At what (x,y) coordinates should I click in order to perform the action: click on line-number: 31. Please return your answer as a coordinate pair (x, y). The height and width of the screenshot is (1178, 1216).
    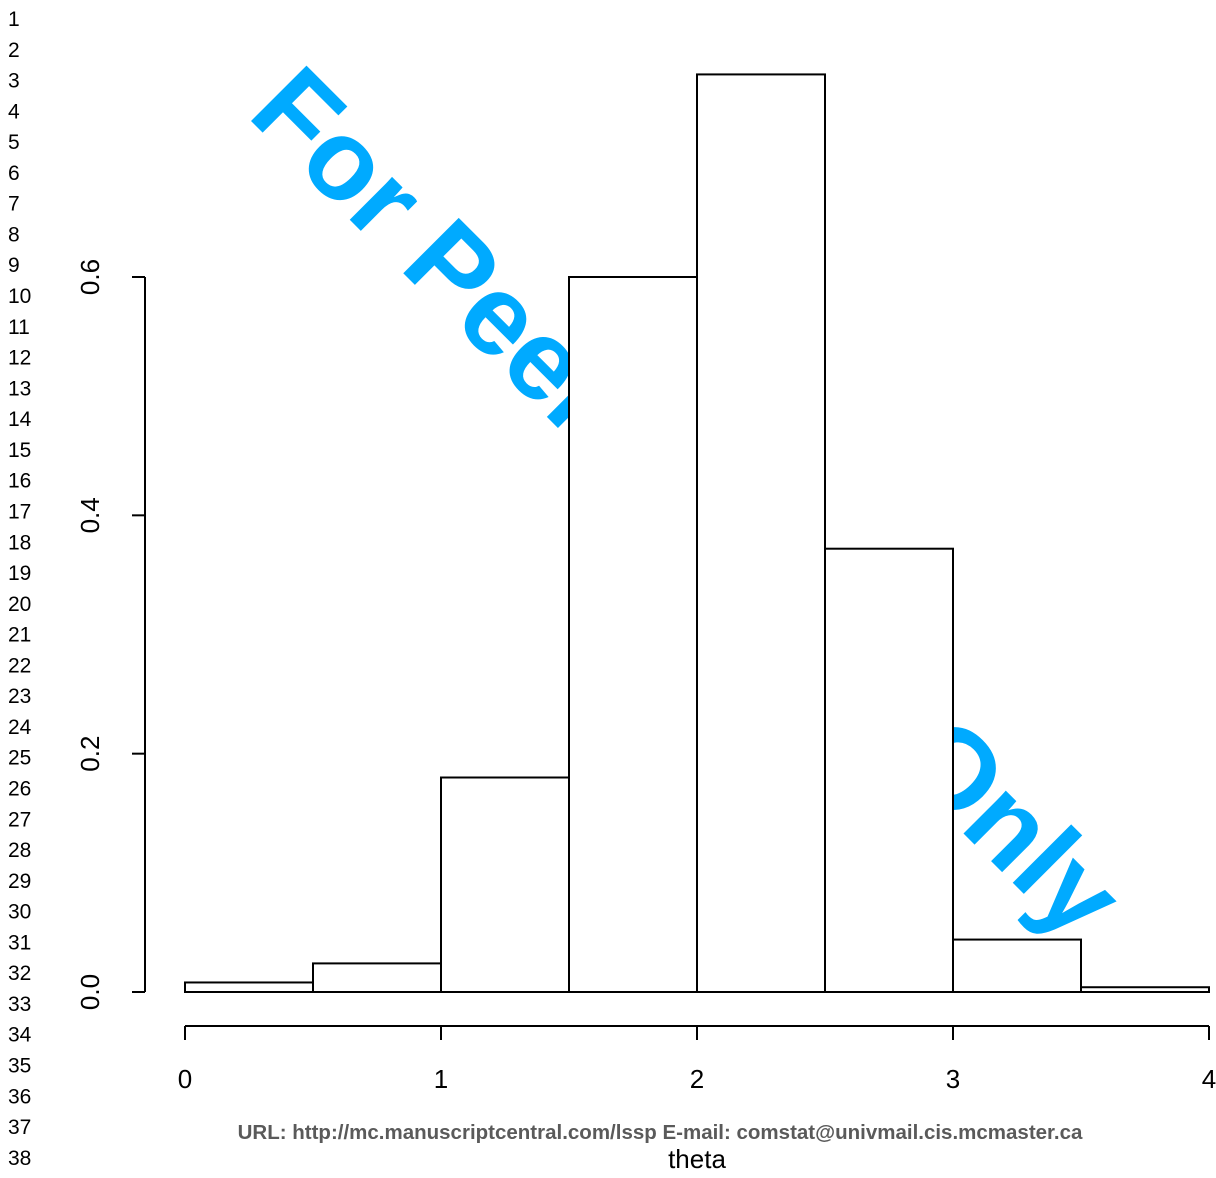
    Looking at the image, I should click on (19, 942).